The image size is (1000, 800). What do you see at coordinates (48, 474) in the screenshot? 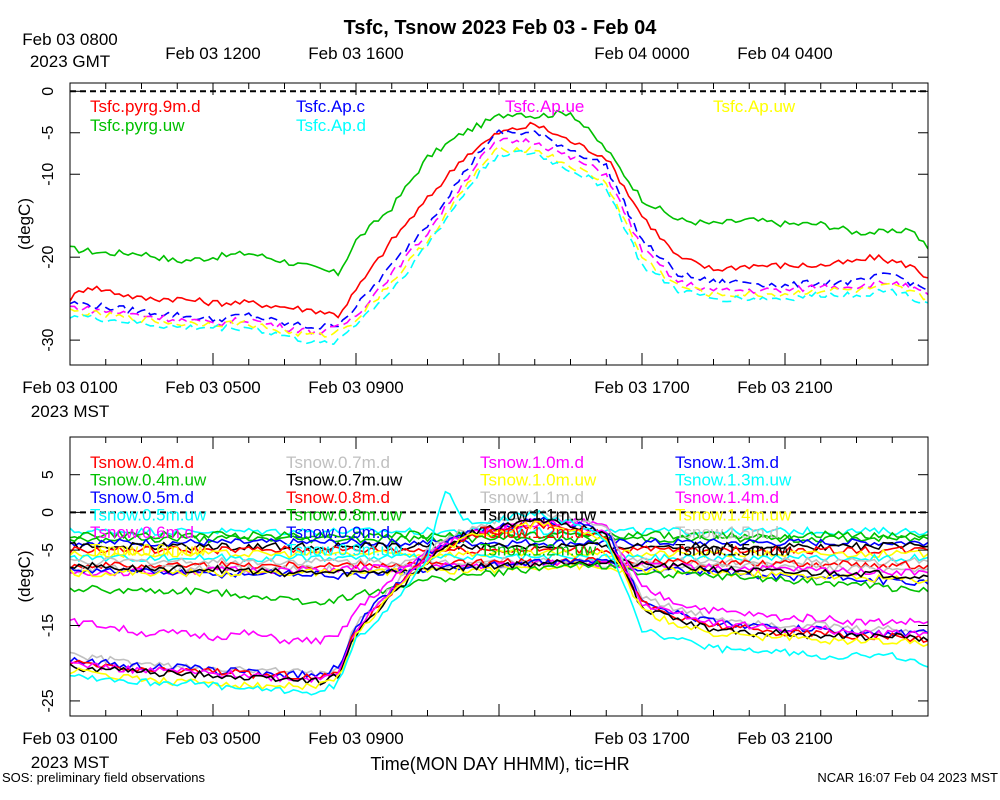
I see `y-tick-label: 5` at bounding box center [48, 474].